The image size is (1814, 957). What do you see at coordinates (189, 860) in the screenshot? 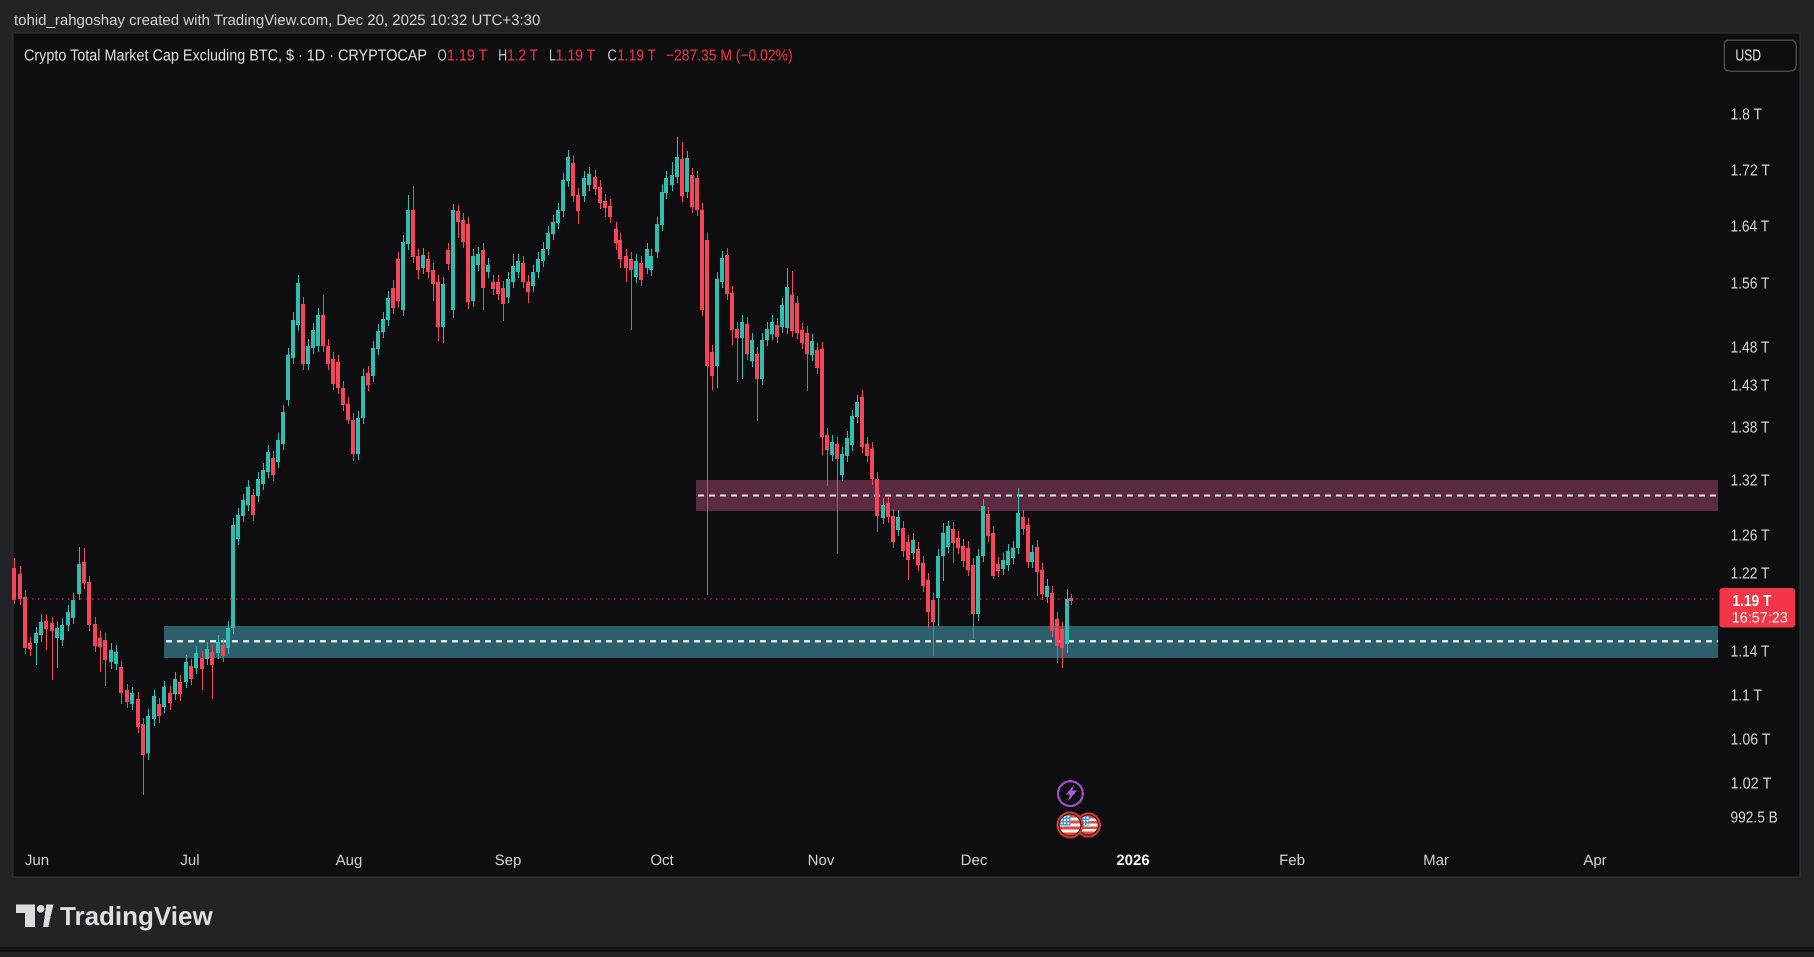
I see `svg-text: Jul` at bounding box center [189, 860].